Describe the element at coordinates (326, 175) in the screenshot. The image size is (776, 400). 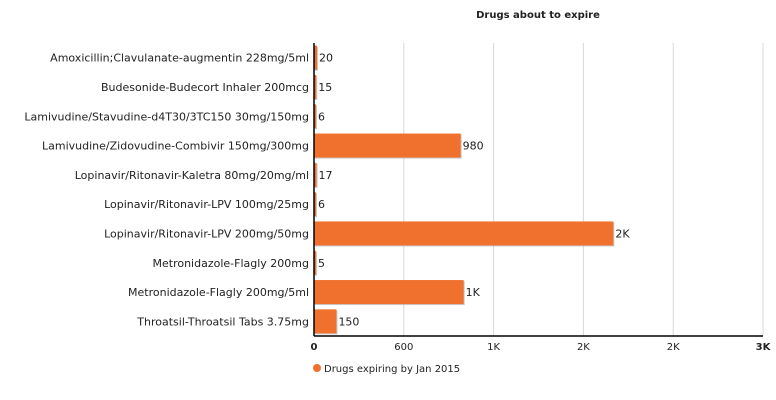
I see `data-label: 17` at that location.